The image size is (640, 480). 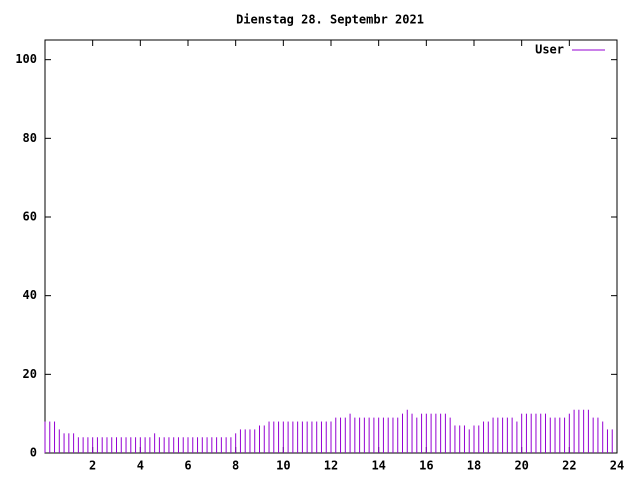 I want to click on x-tick-label: 24, so click(x=617, y=466).